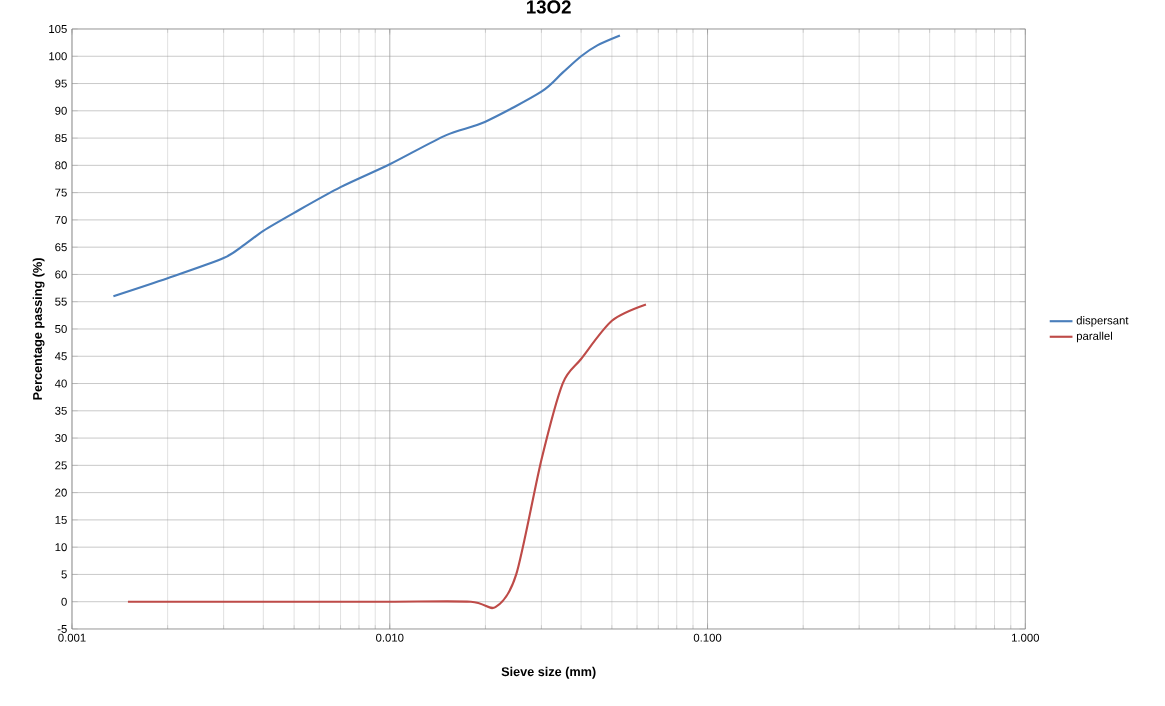 The width and height of the screenshot is (1165, 706). What do you see at coordinates (61, 138) in the screenshot?
I see `y-tick-label: 85` at bounding box center [61, 138].